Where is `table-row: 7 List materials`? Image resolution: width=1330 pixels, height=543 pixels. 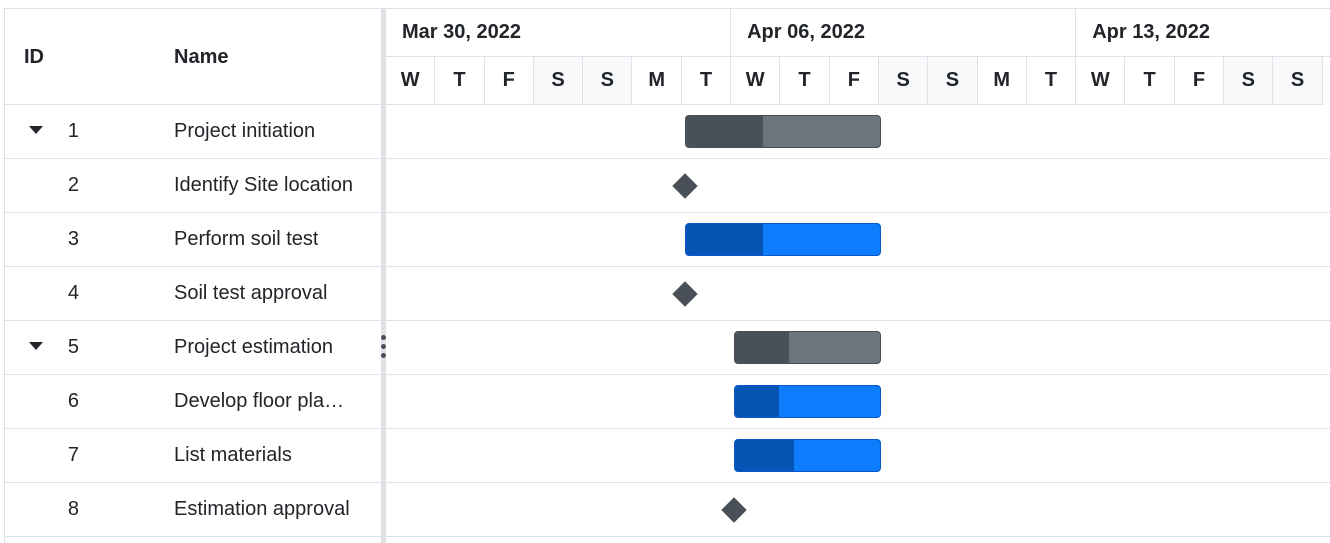 table-row: 7 List materials is located at coordinates (193, 456).